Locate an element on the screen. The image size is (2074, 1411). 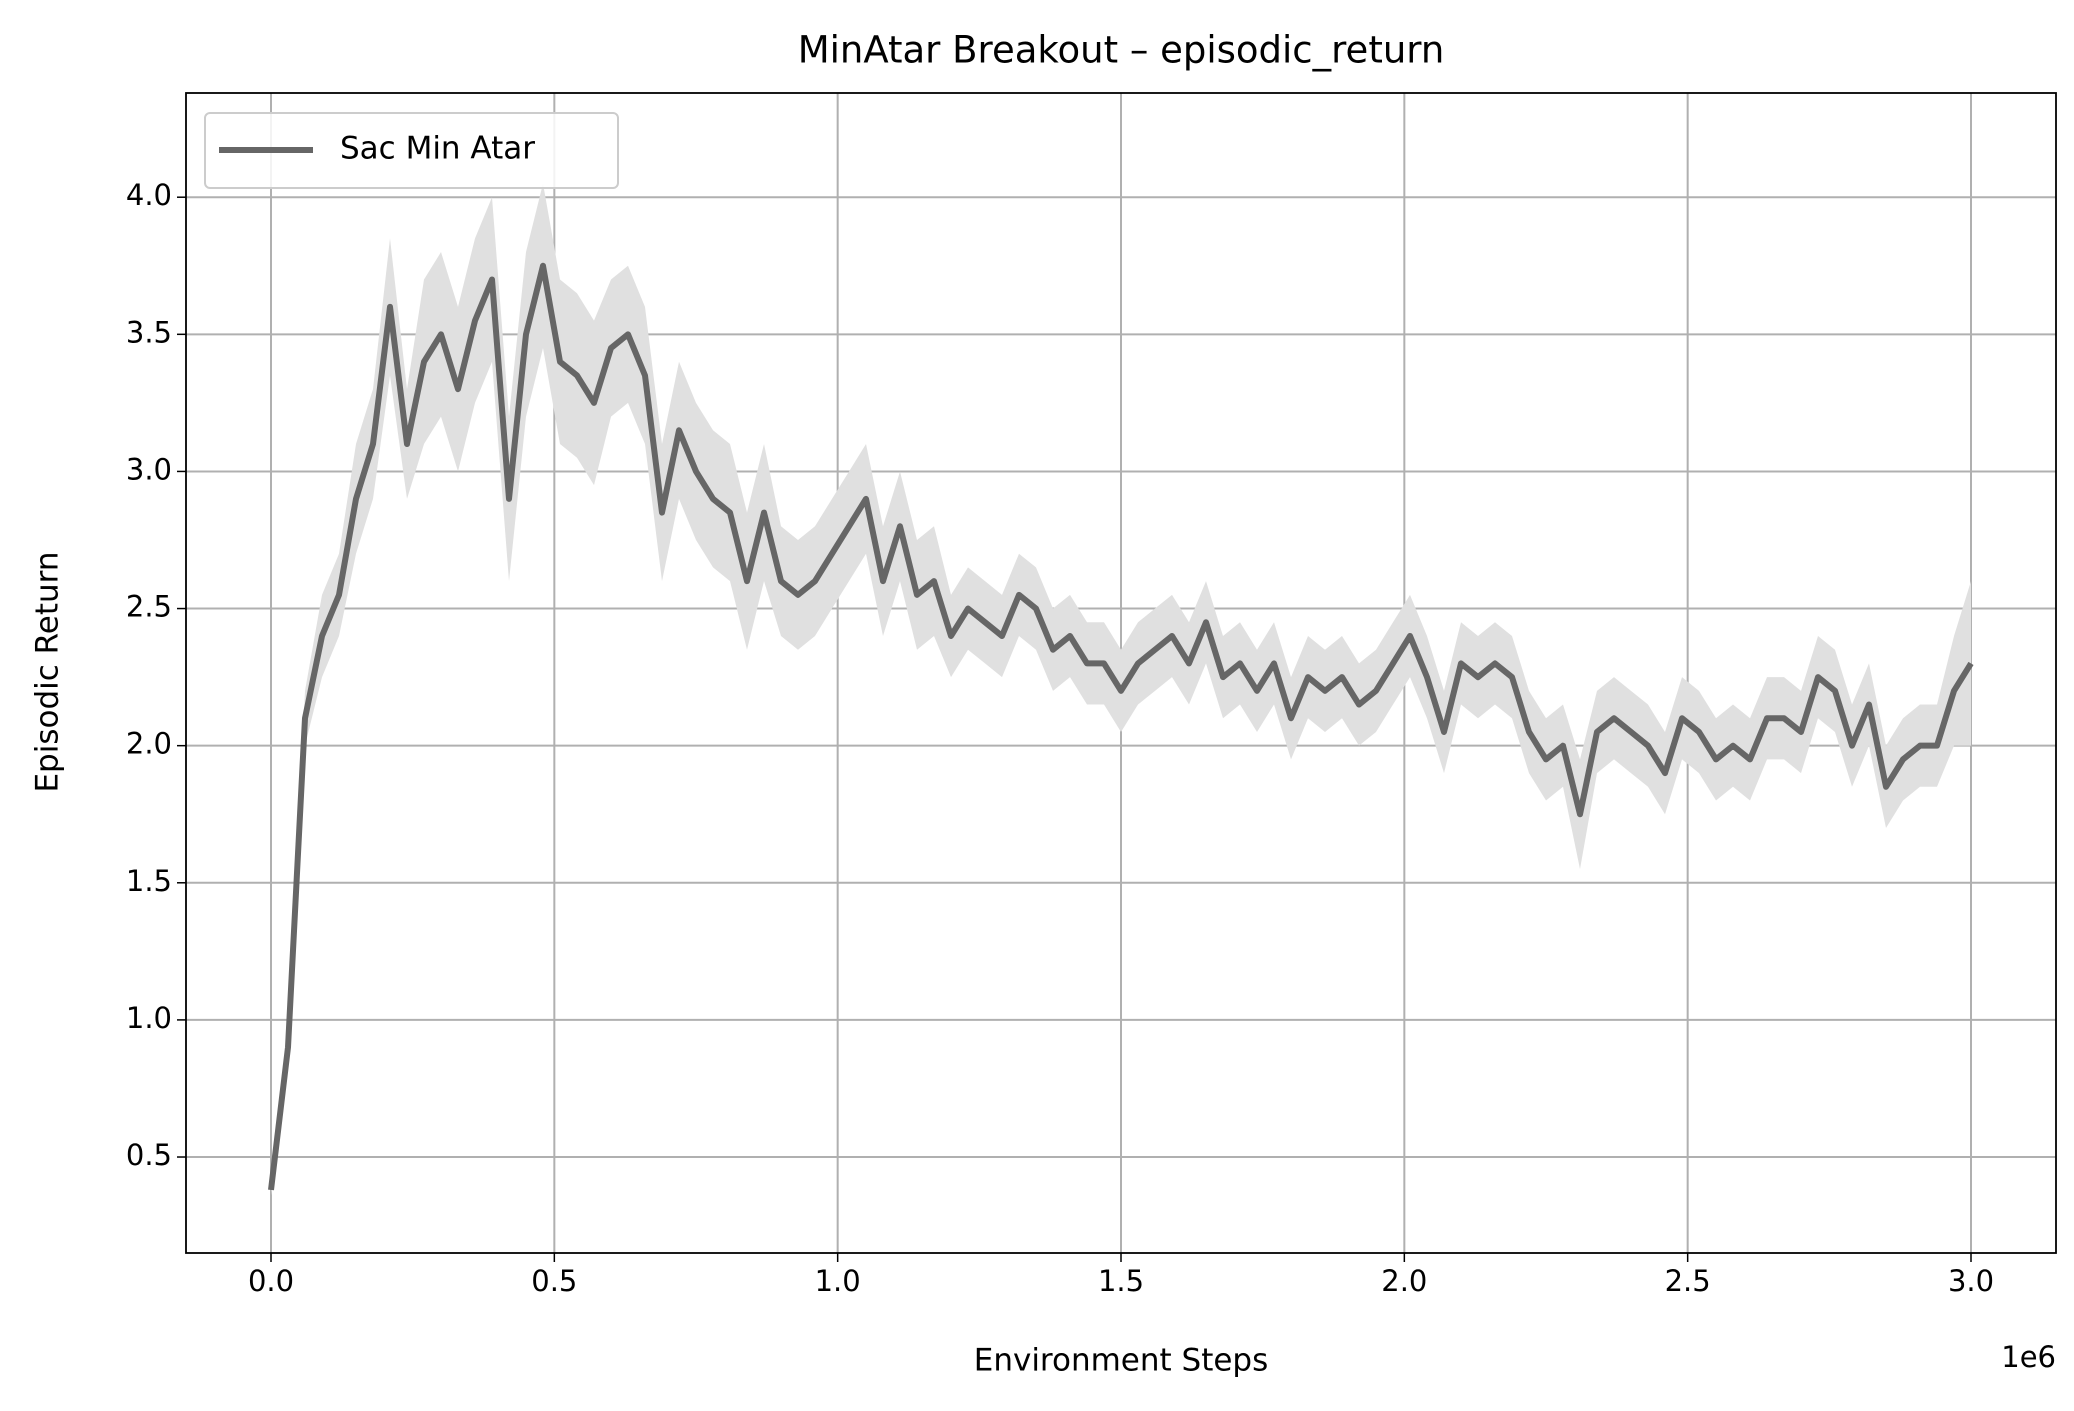
legend: Sac Min Atar is located at coordinates (411, 150).